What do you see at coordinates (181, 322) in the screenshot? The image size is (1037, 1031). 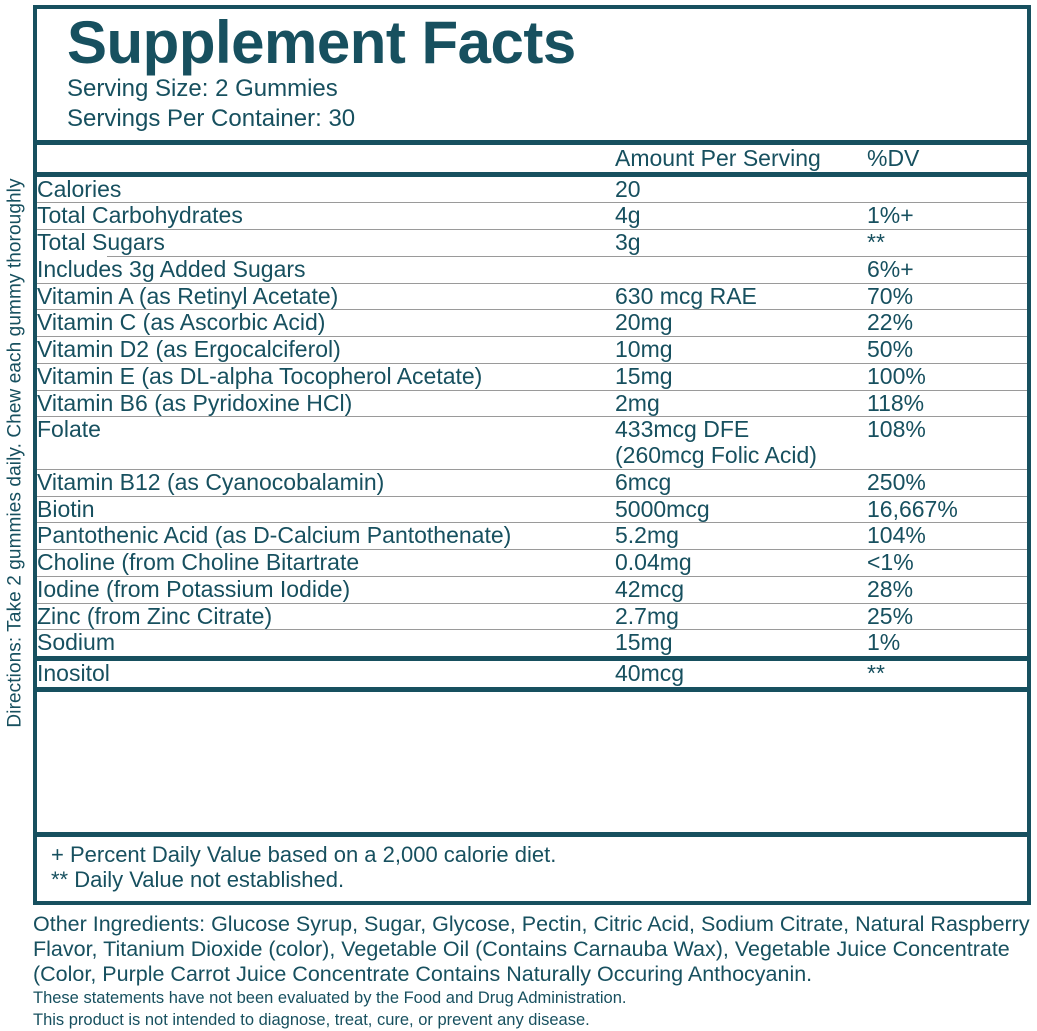 I see `nutrient-name: Vitamin C (as Ascorbic Acid)` at bounding box center [181, 322].